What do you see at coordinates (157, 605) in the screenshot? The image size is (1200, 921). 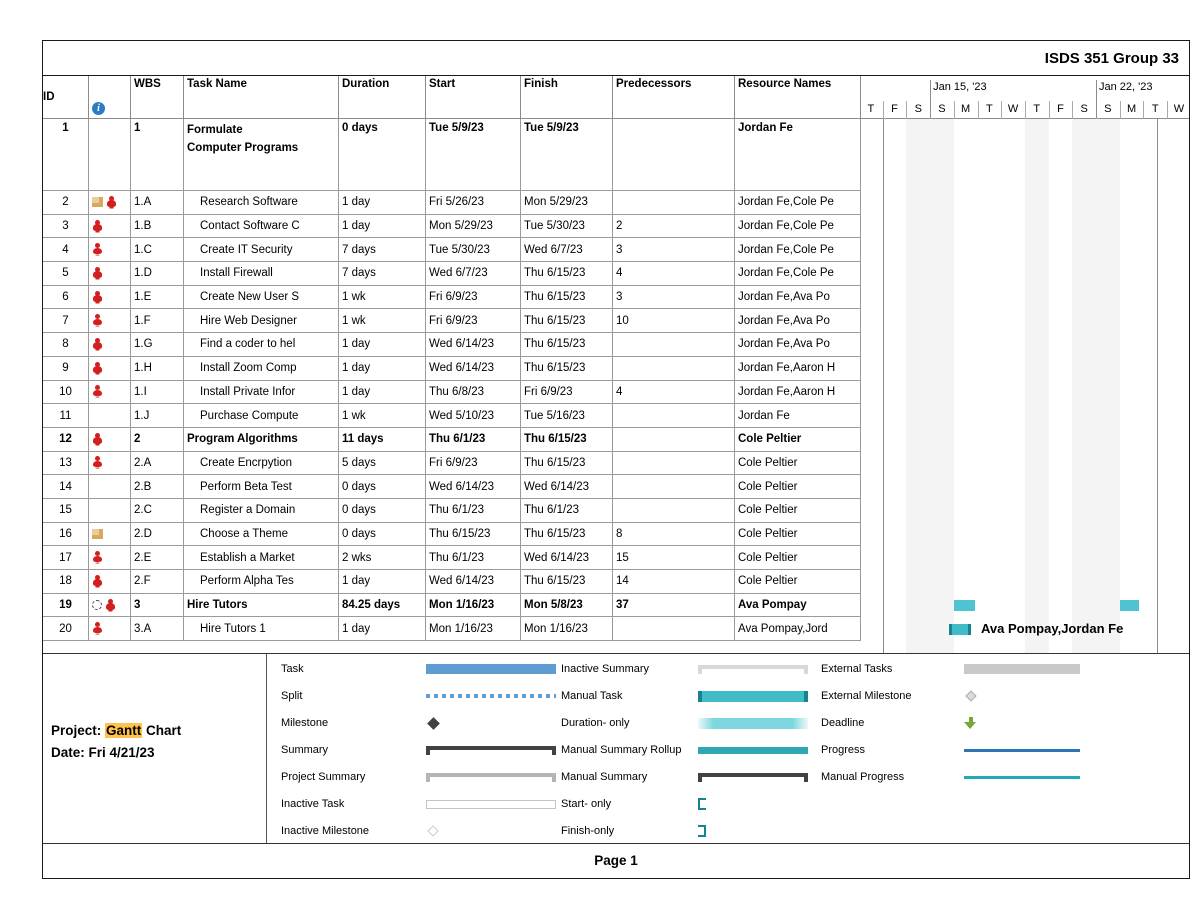 I see `cell-wbs: 3` at bounding box center [157, 605].